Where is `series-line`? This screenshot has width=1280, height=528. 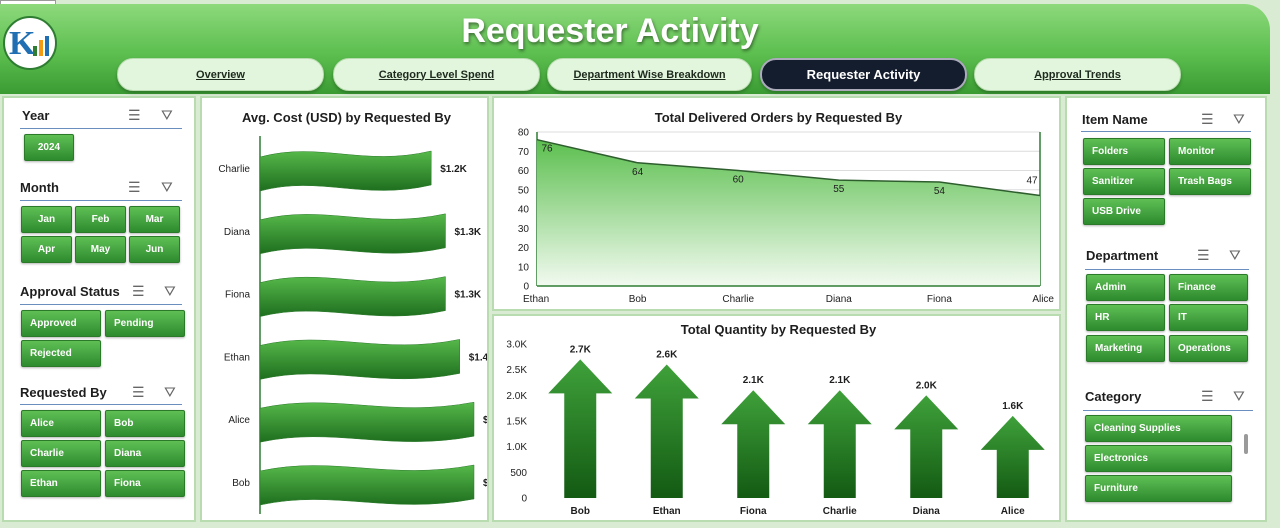 series-line is located at coordinates (788, 167).